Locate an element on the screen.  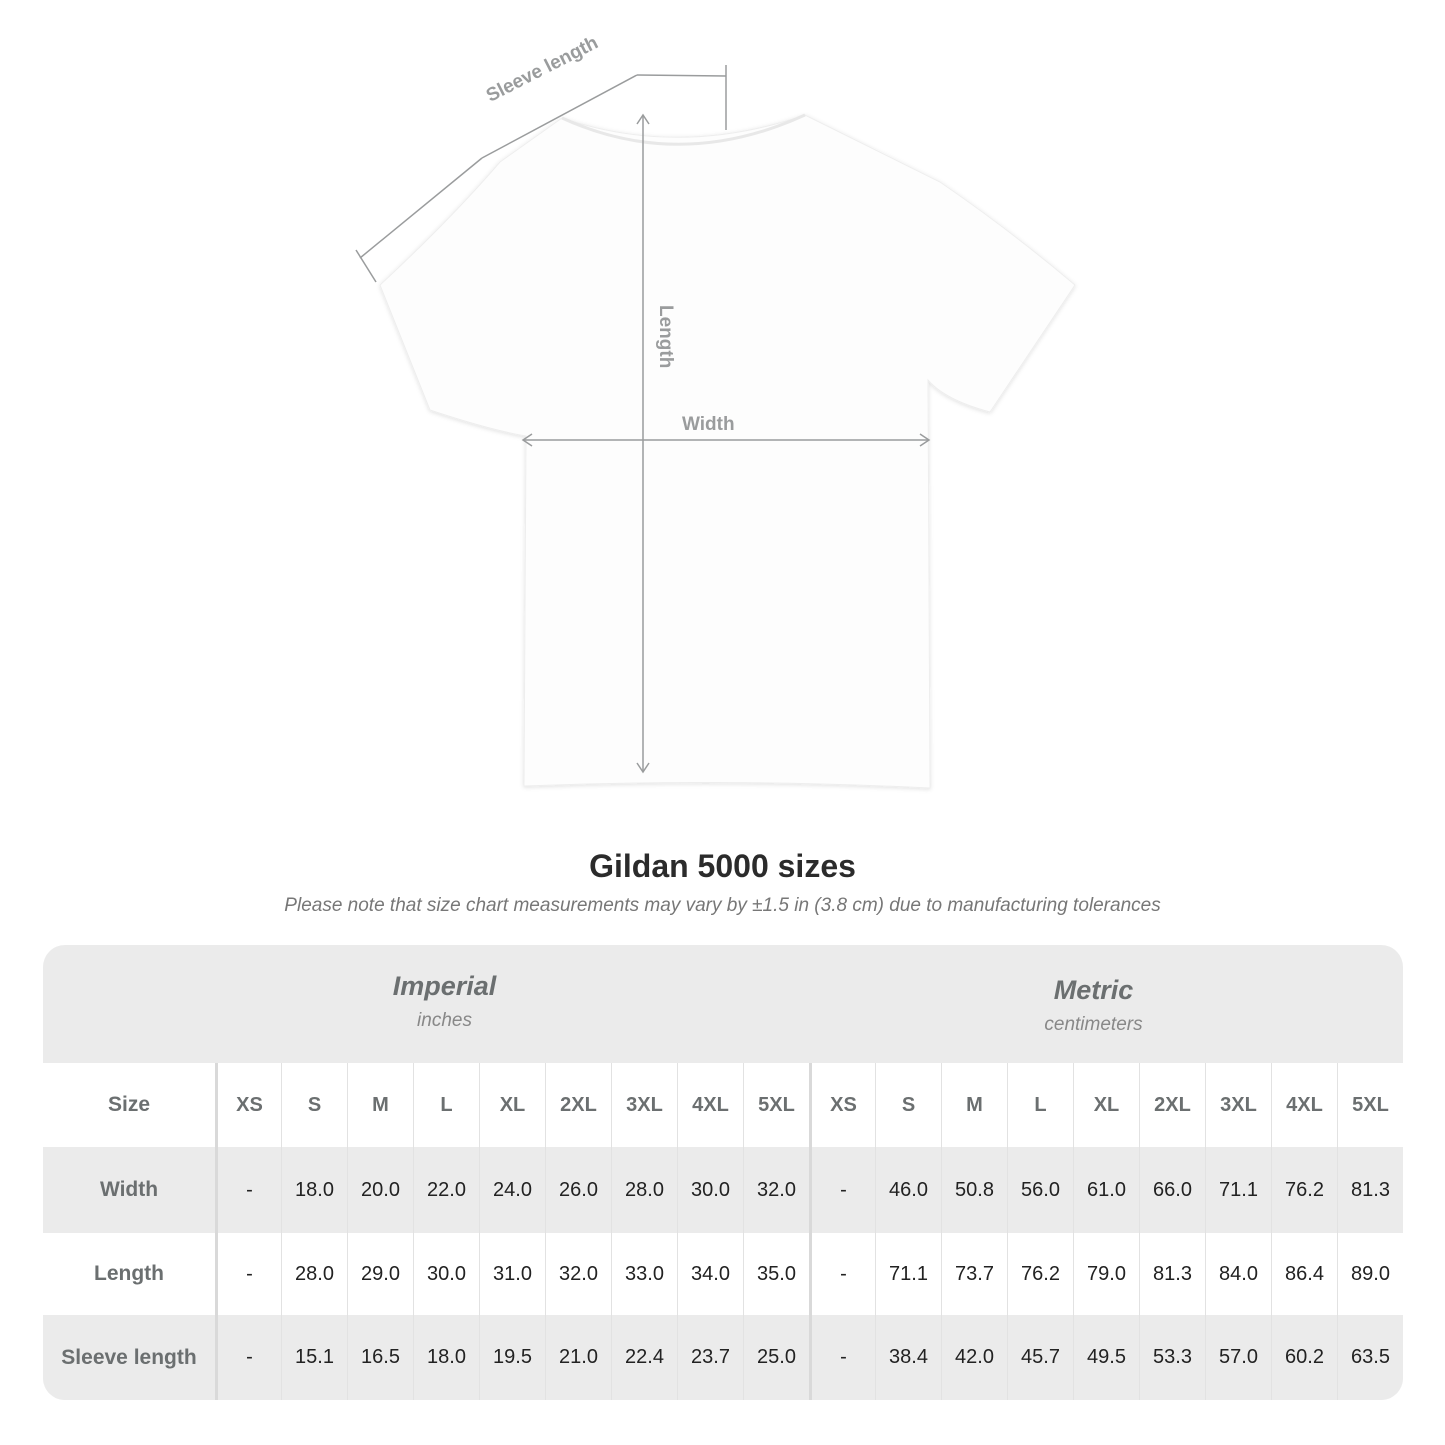
table-cell: 25.0 is located at coordinates (776, 1357).